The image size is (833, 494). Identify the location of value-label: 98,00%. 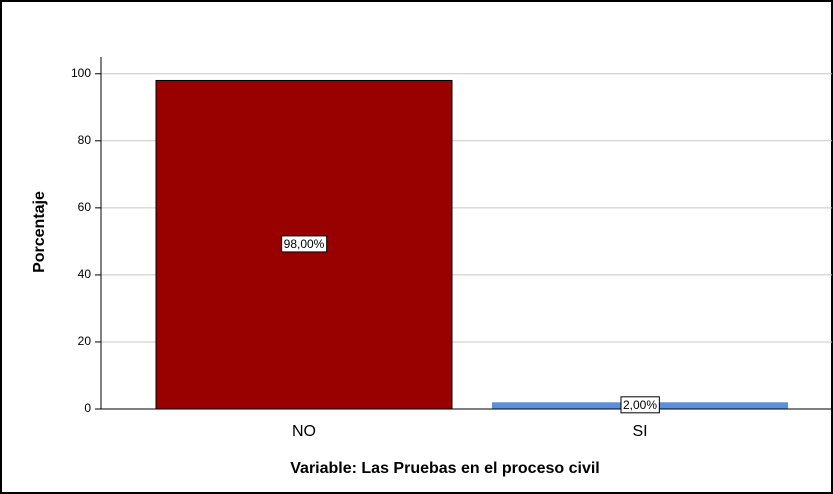
(304, 244).